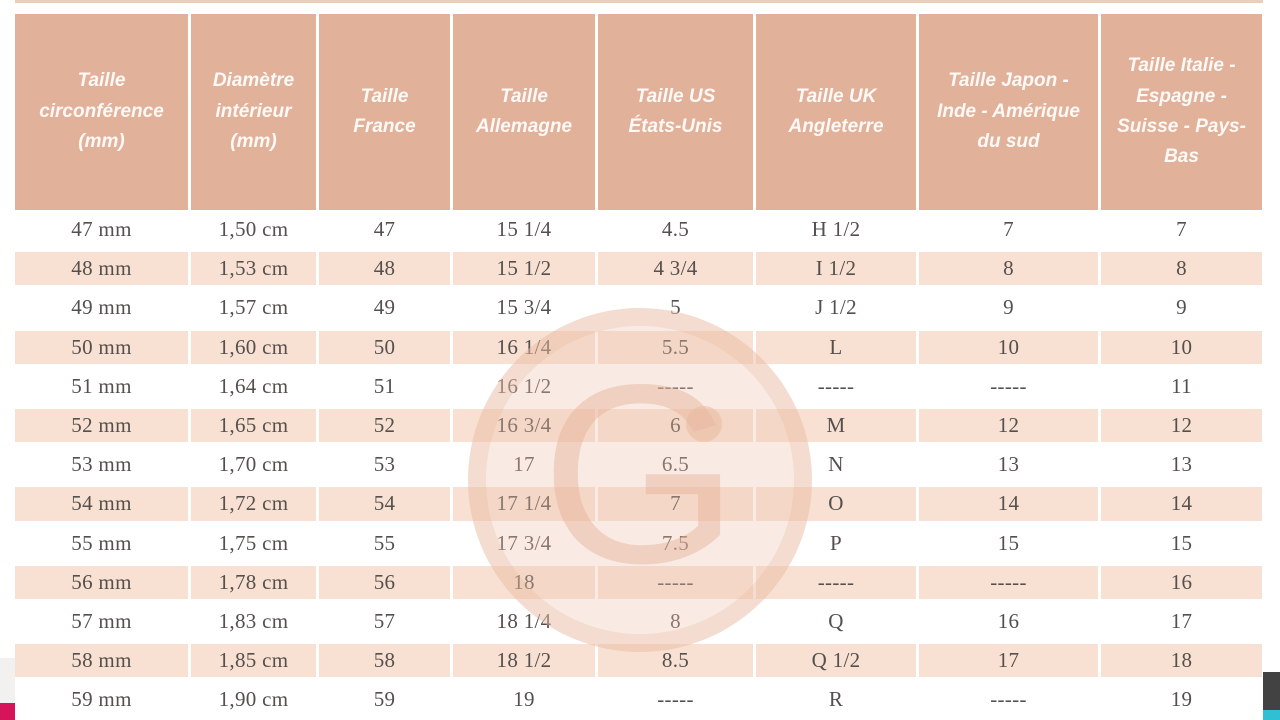 The width and height of the screenshot is (1280, 720). I want to click on table-cell: Q 1/2, so click(836, 661).